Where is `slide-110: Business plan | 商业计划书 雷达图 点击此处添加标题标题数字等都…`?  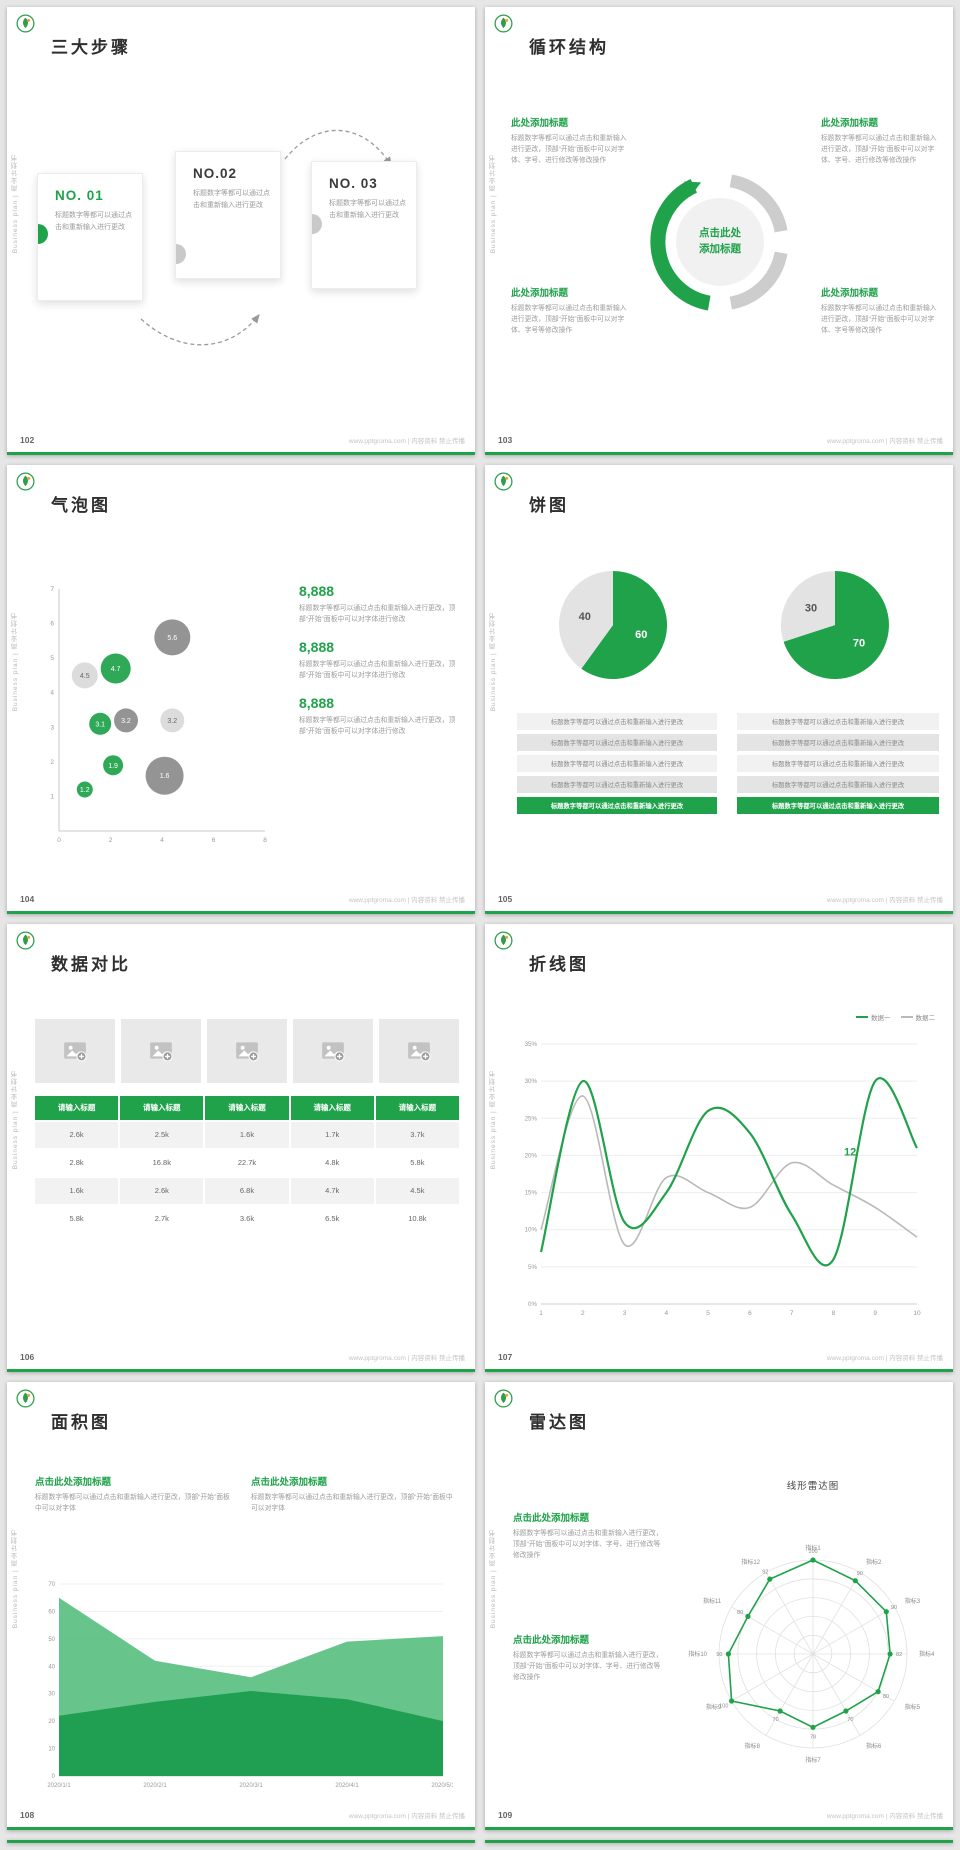
slide-110: Business plan | 商业计划书 雷达图 点击此处添加标题标题数字等都… is located at coordinates (241, 1841).